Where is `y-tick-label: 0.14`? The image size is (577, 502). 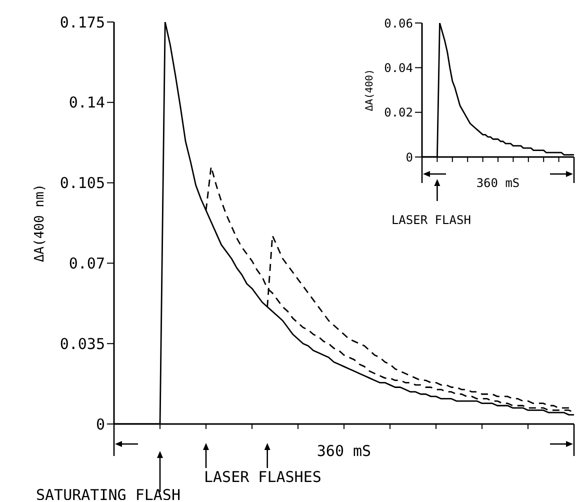 y-tick-label: 0.14 is located at coordinates (86, 103).